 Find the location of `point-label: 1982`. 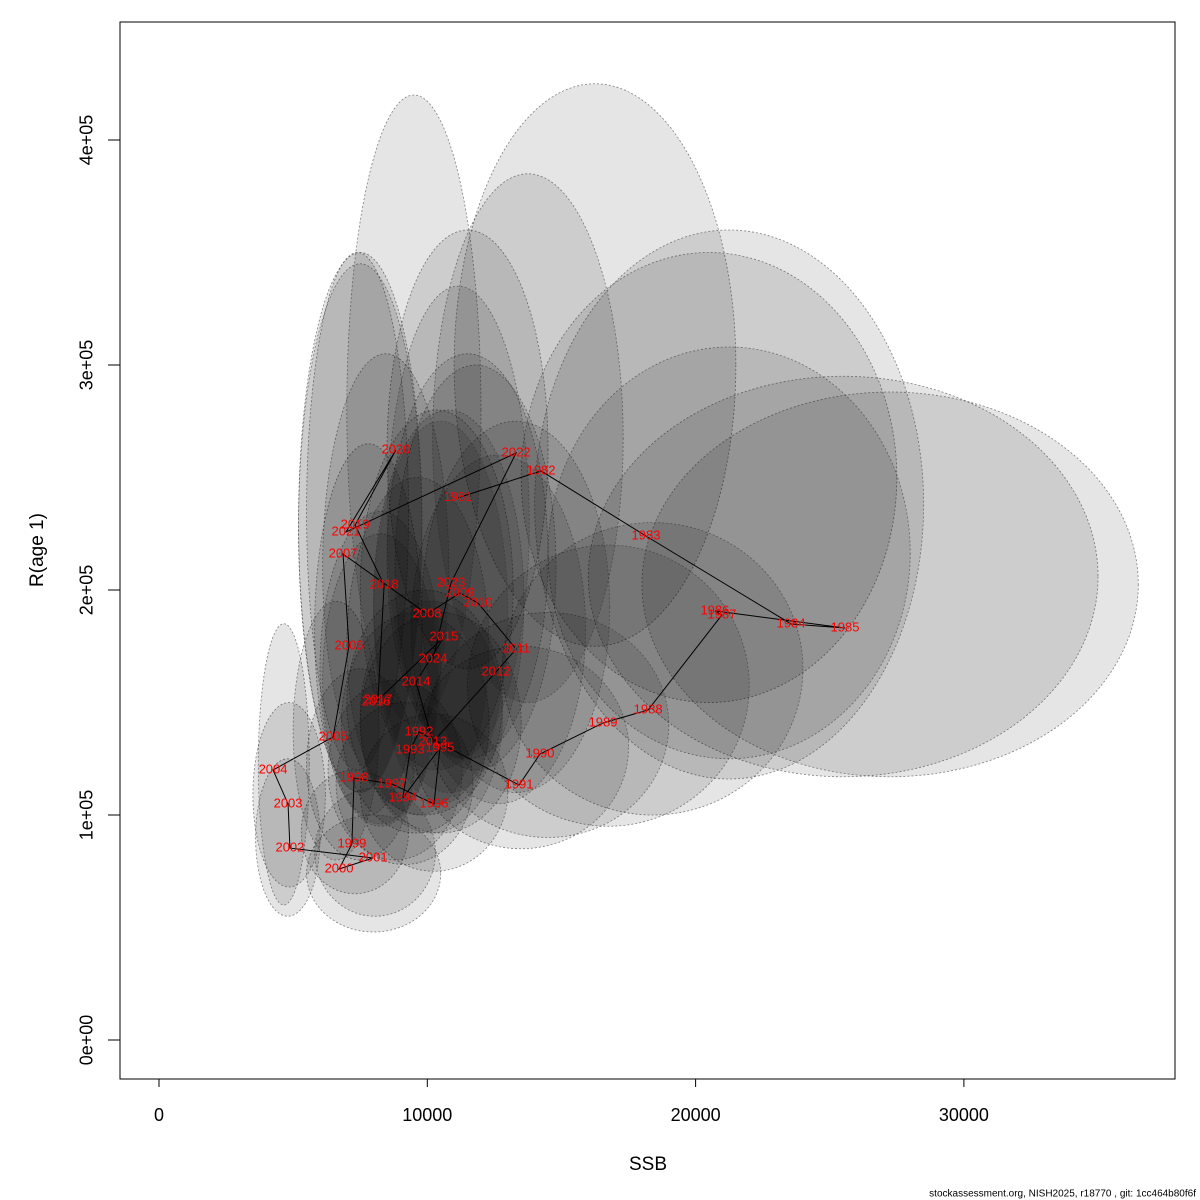

point-label: 1982 is located at coordinates (541, 469).